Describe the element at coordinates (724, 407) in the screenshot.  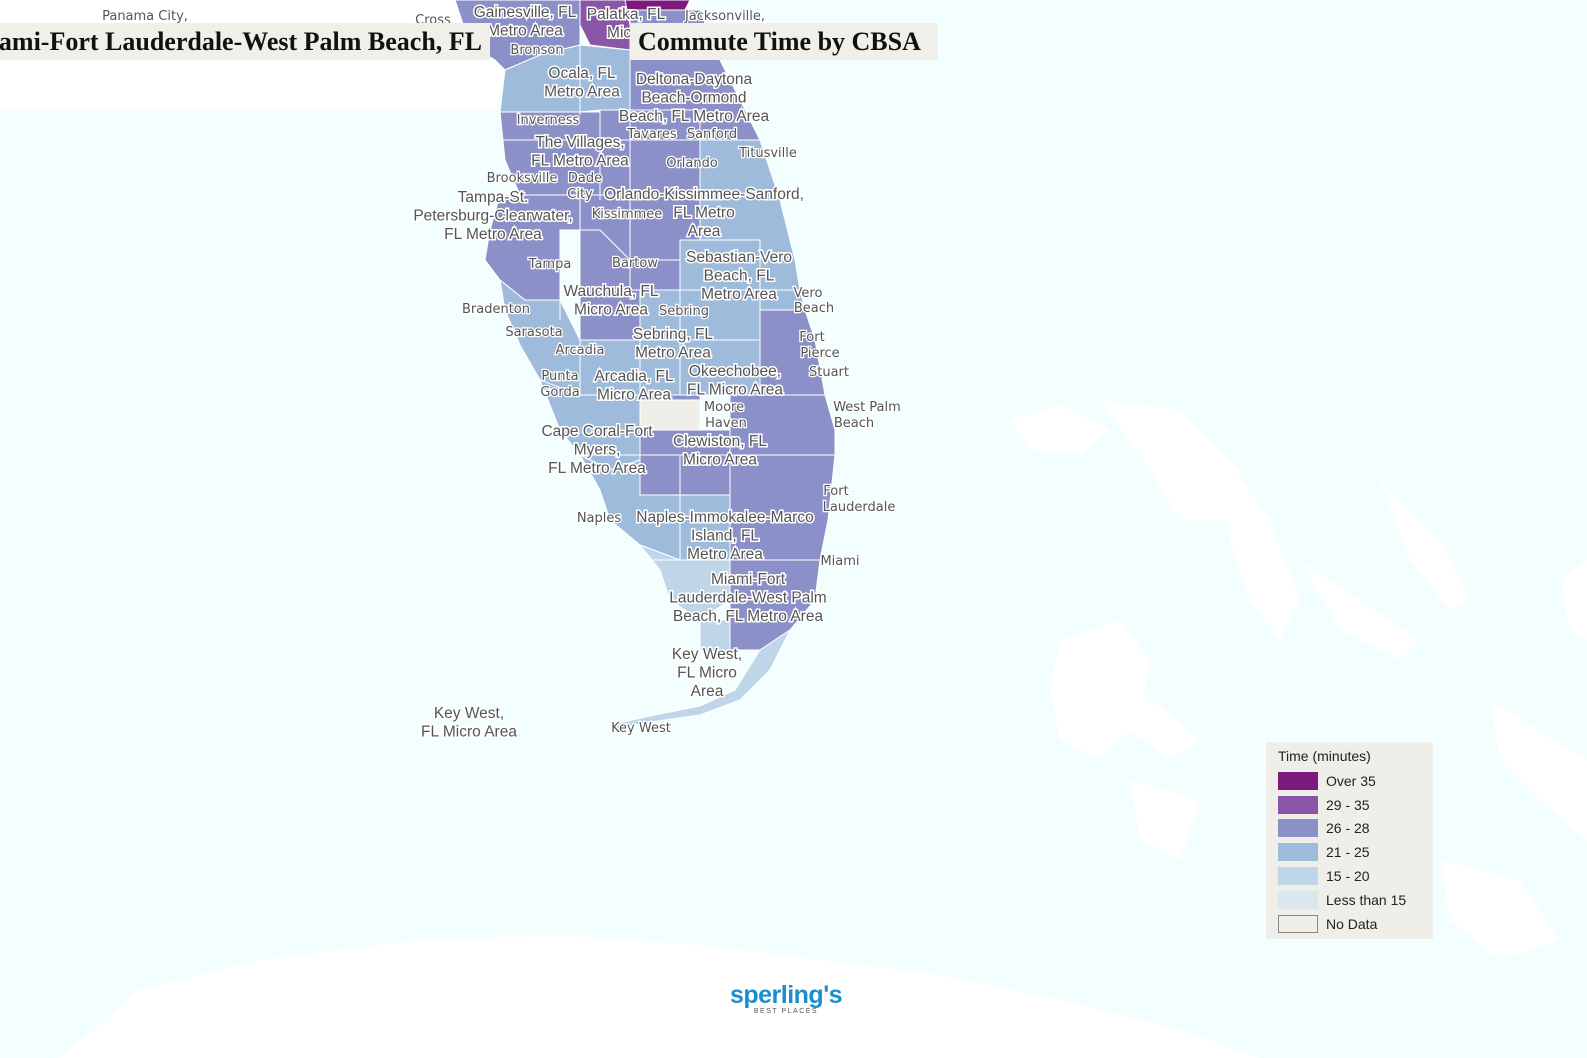
I see `city-label: Moore` at that location.